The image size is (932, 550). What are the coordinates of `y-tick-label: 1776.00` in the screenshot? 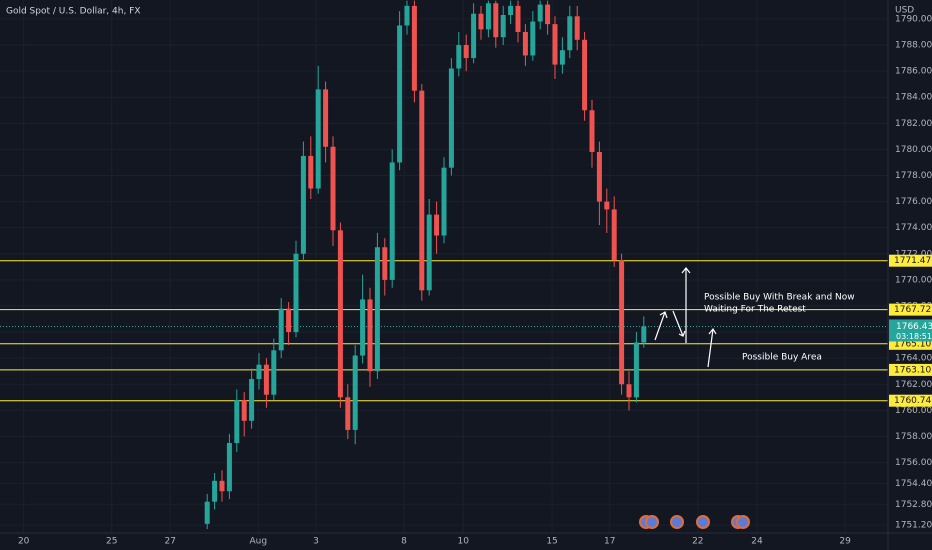 It's located at (913, 202).